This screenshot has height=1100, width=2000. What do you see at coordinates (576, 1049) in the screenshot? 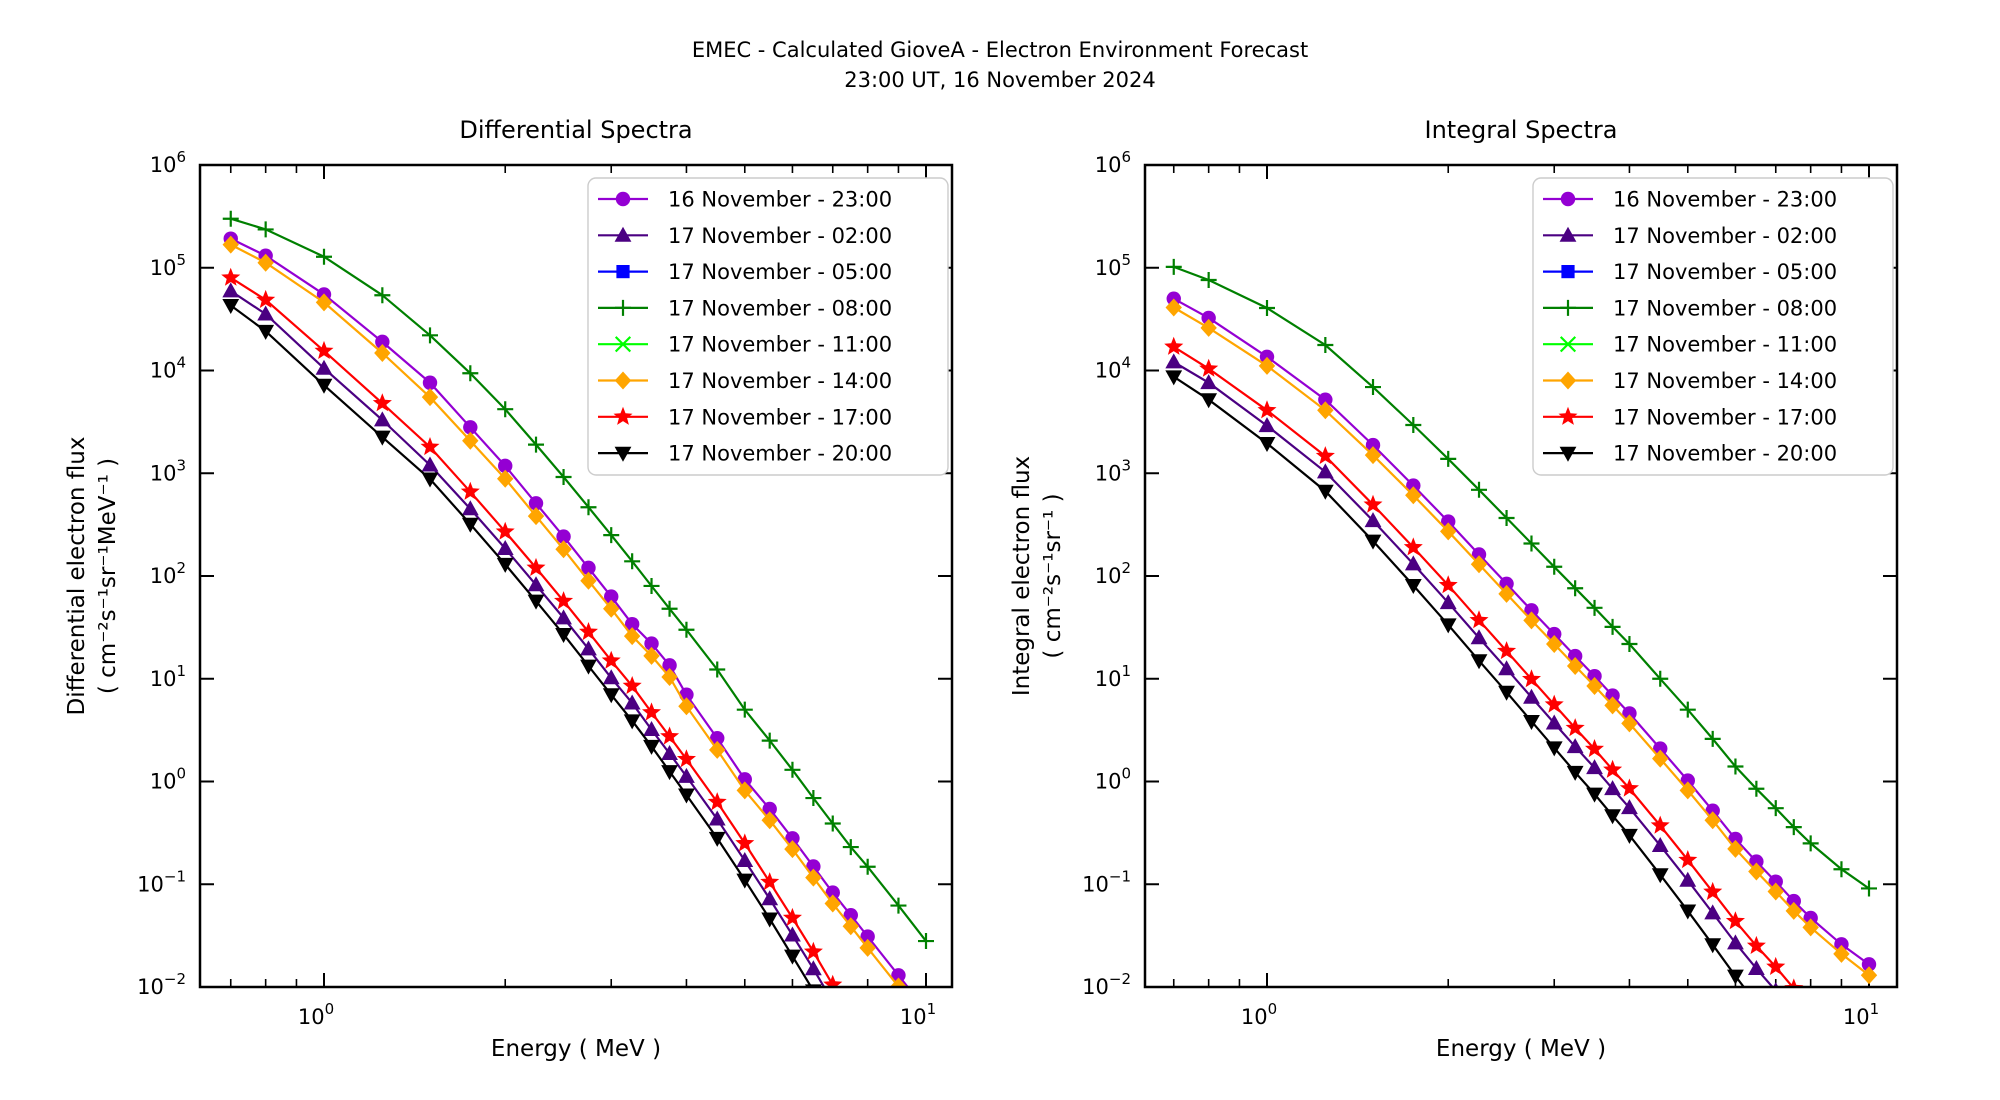
I see `x-axis-label-differential: Energy ( MeV )` at bounding box center [576, 1049].